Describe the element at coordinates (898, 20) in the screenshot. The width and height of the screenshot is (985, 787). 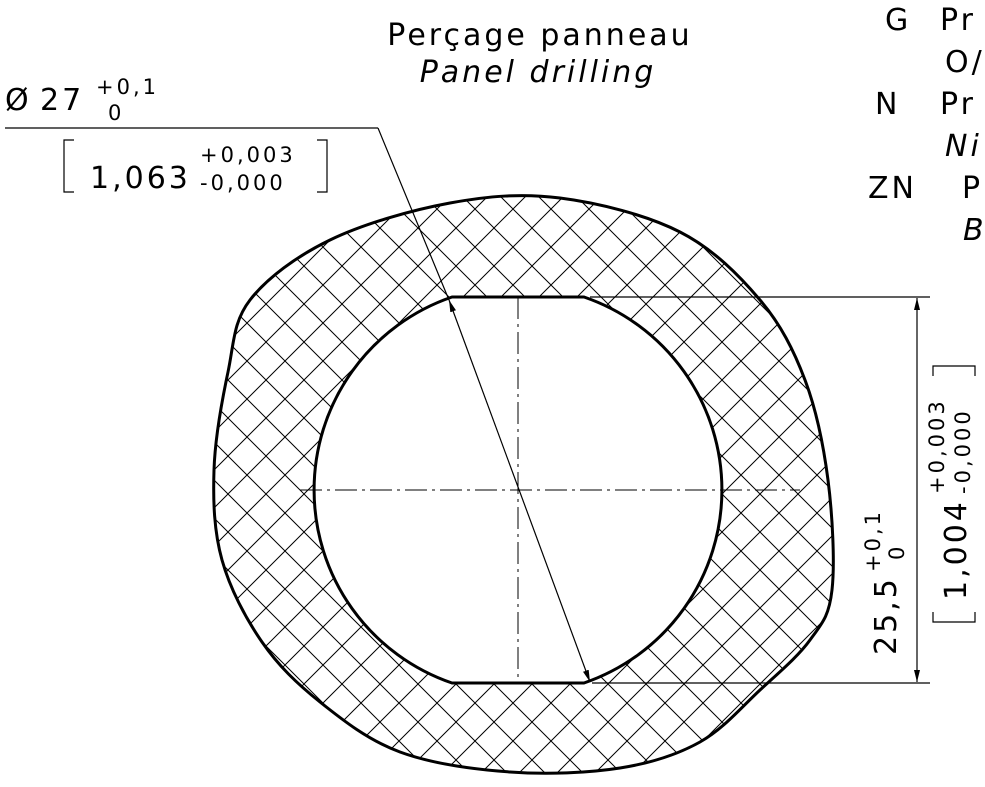
I see `legend-code: G` at that location.